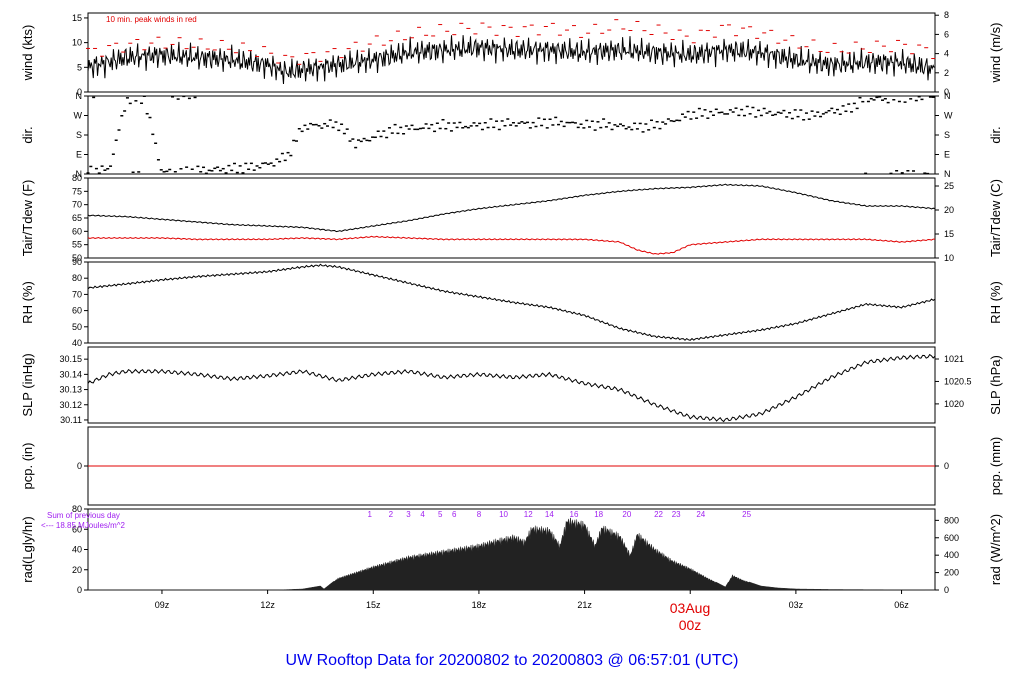 Image resolution: width=1024 pixels, height=700 pixels. I want to click on rad-ytick-label: 40, so click(77, 550).